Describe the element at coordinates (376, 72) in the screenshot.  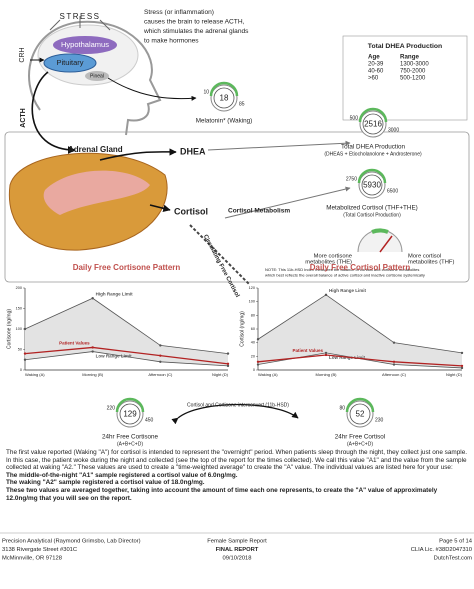
I see `dhea-table-cell: 40-60` at that location.